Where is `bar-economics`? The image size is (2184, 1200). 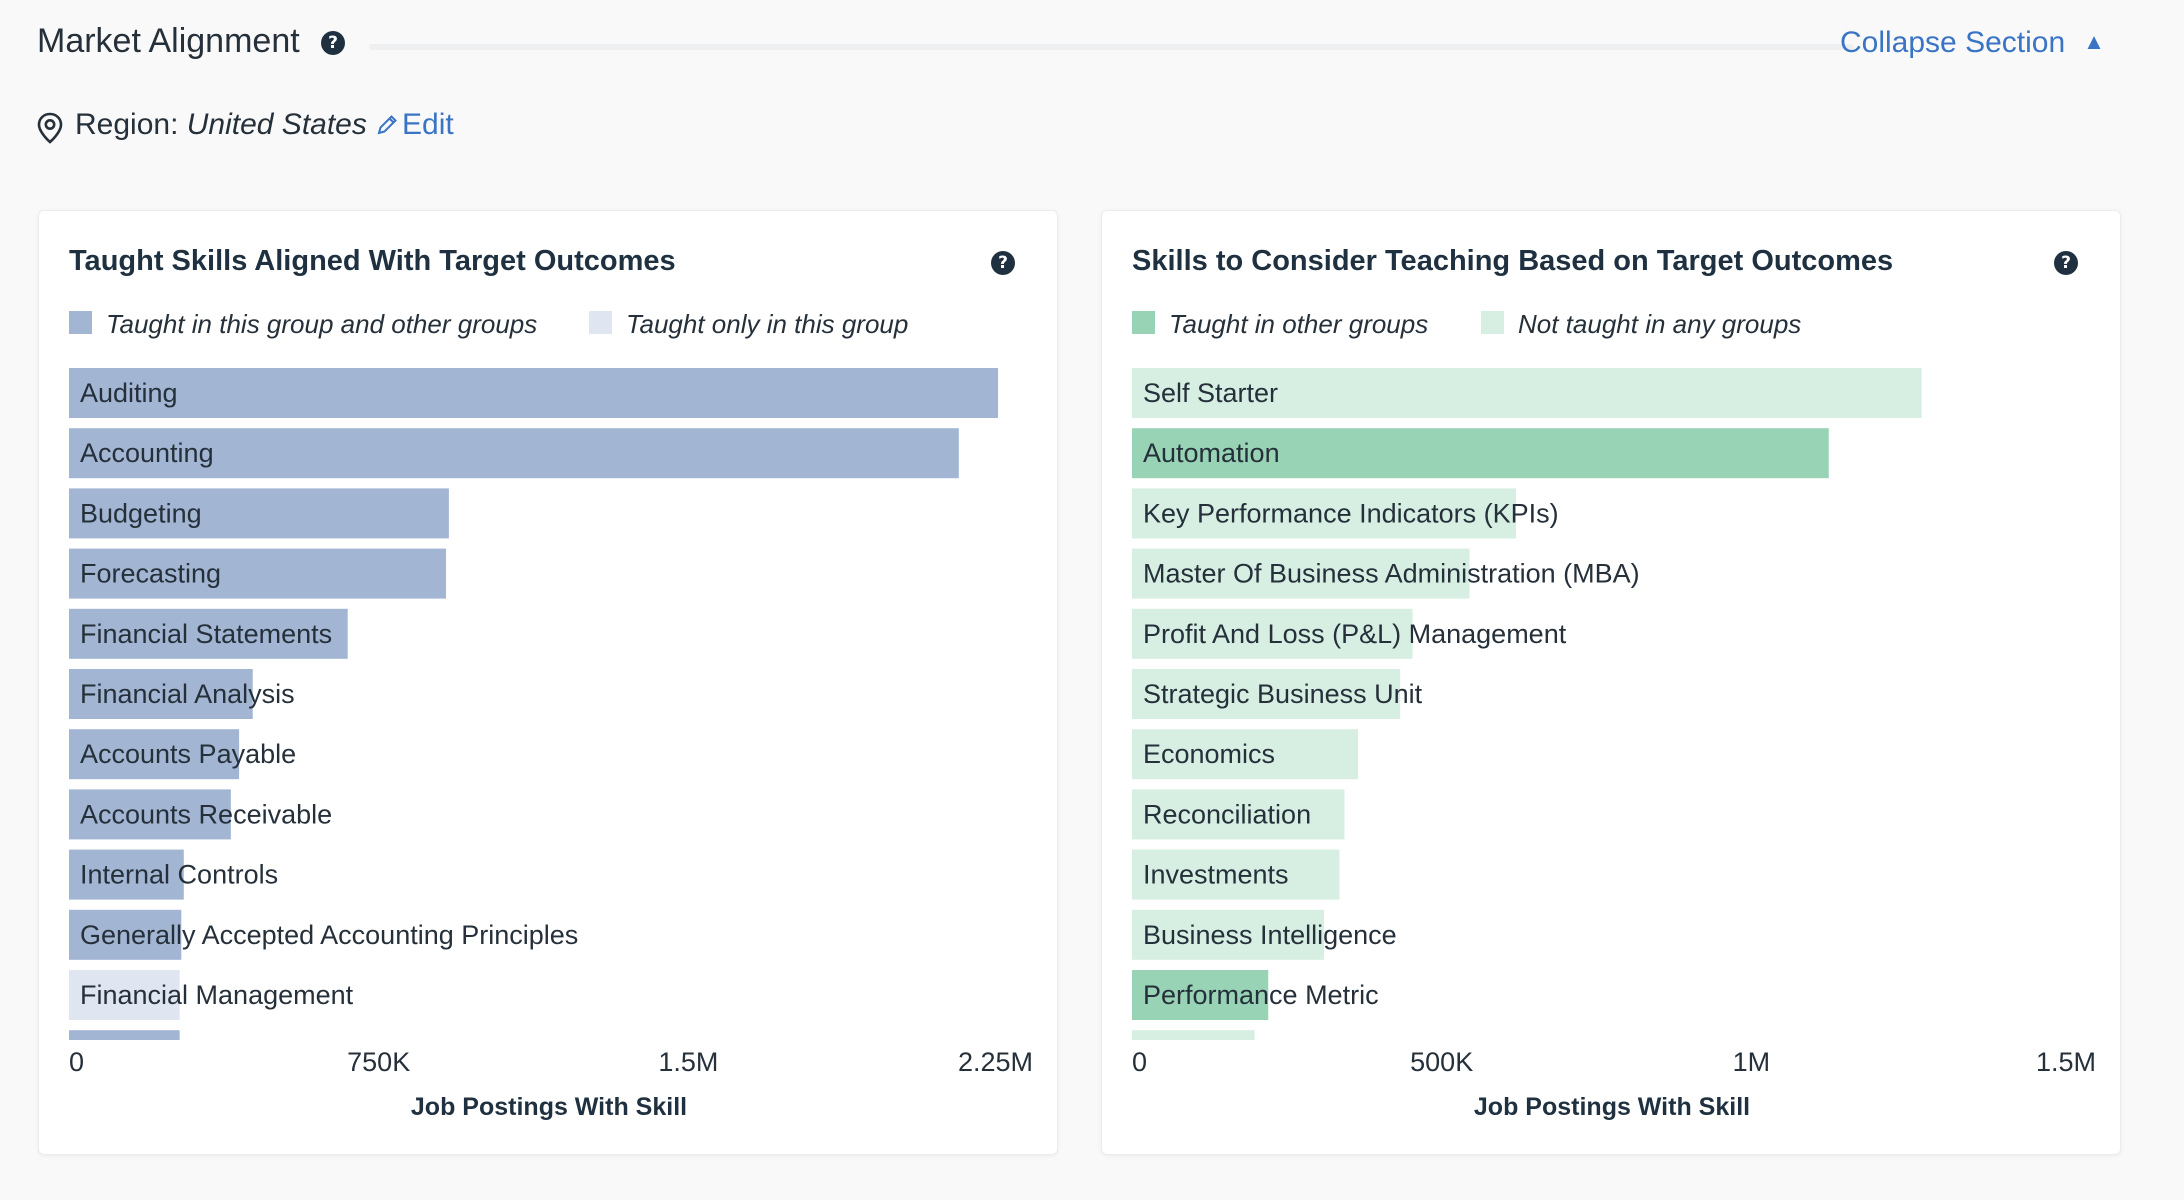
bar-economics is located at coordinates (1245, 754).